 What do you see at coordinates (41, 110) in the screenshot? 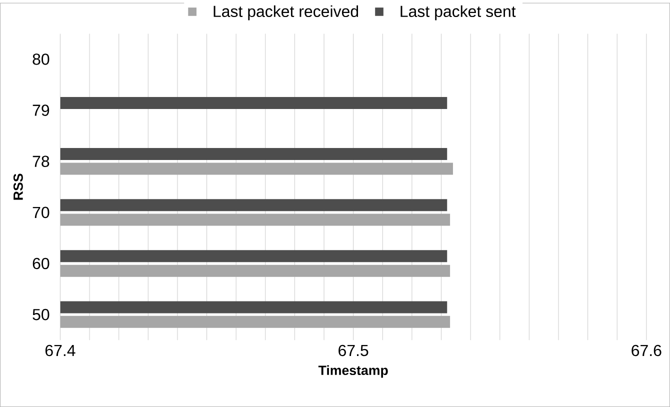
I see `y-tick-label: 79` at bounding box center [41, 110].